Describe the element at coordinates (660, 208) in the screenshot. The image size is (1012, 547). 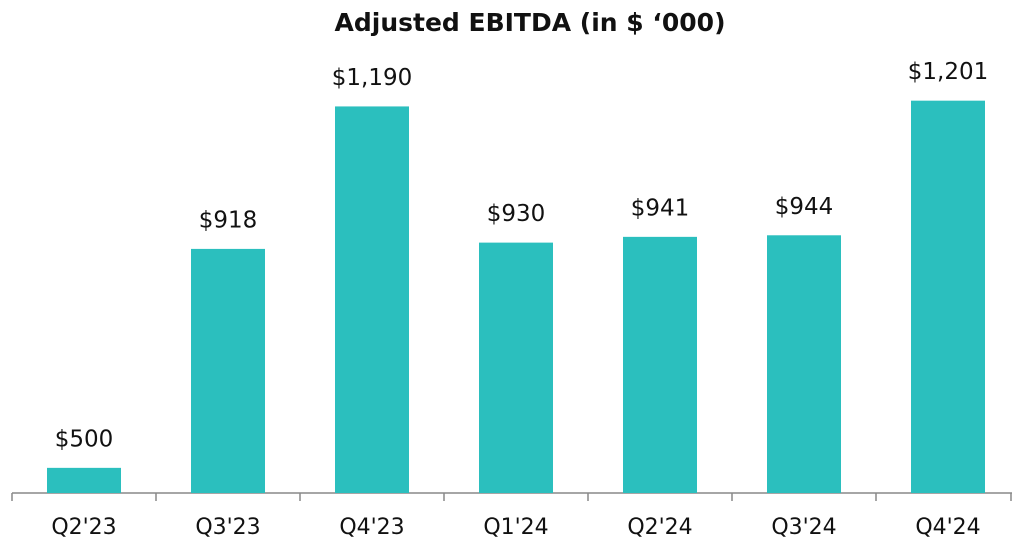
I see `data-label: $941` at that location.